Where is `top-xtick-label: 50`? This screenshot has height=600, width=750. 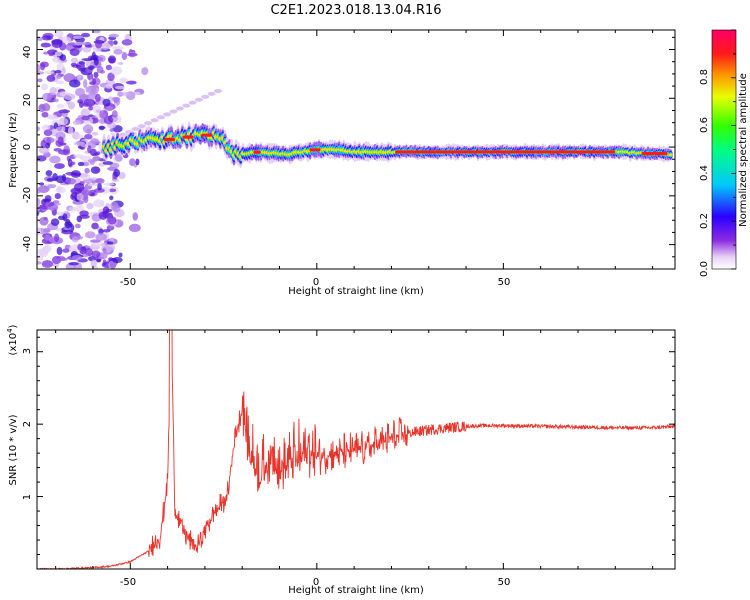
top-xtick-label: 50 is located at coordinates (504, 282).